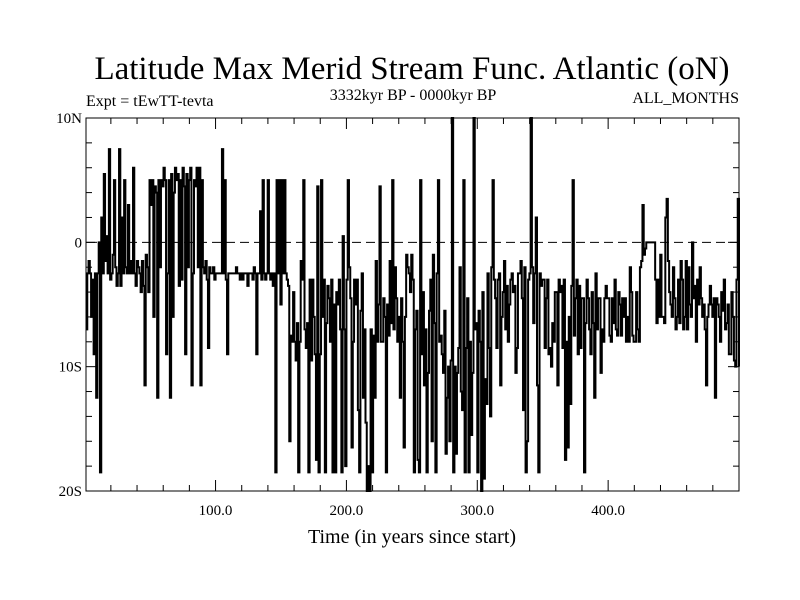 This screenshot has height=600, width=800. What do you see at coordinates (216, 511) in the screenshot?
I see `x-tick-label: 100.0` at bounding box center [216, 511].